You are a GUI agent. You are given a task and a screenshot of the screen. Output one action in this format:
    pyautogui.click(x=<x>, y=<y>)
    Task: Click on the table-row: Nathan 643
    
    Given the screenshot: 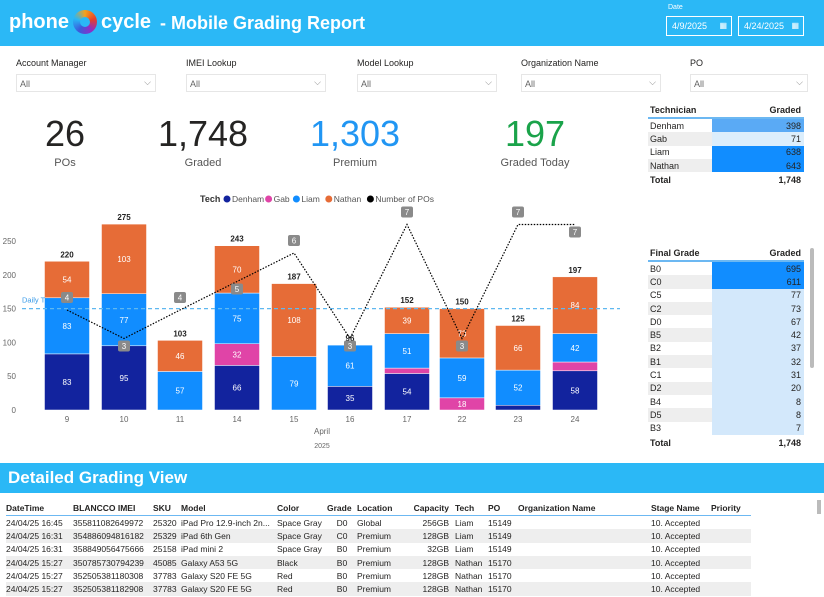 What is the action you would take?
    pyautogui.click(x=726, y=165)
    